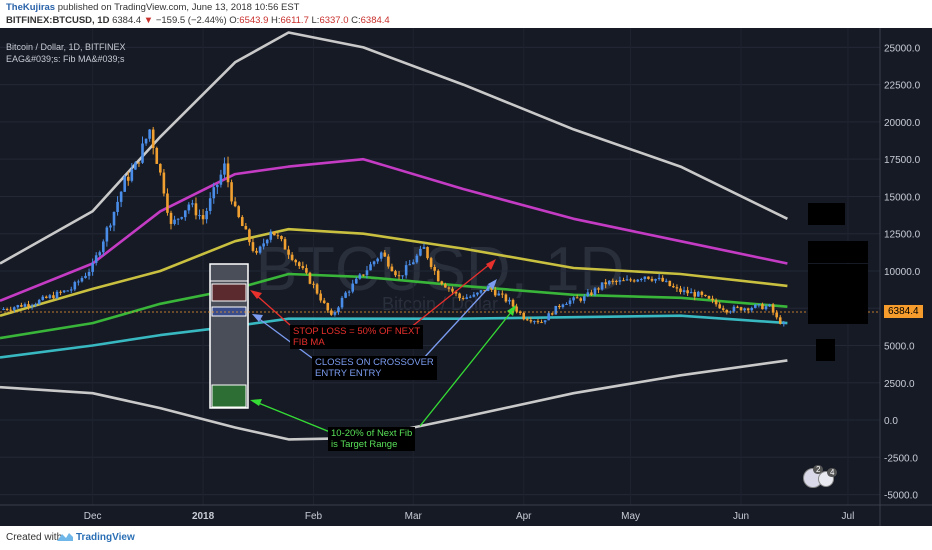 This screenshot has width=932, height=550. What do you see at coordinates (903, 311) in the screenshot?
I see `last-price-tag: 6384.4` at bounding box center [903, 311].